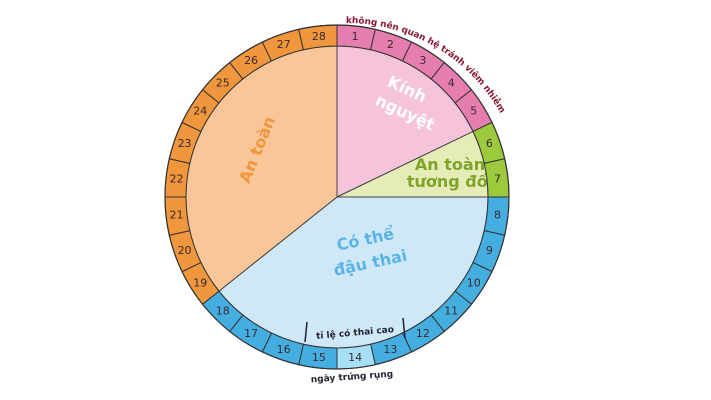 This screenshot has height=400, width=711. Describe the element at coordinates (450, 181) in the screenshot. I see `phase-label: tương đối` at that location.